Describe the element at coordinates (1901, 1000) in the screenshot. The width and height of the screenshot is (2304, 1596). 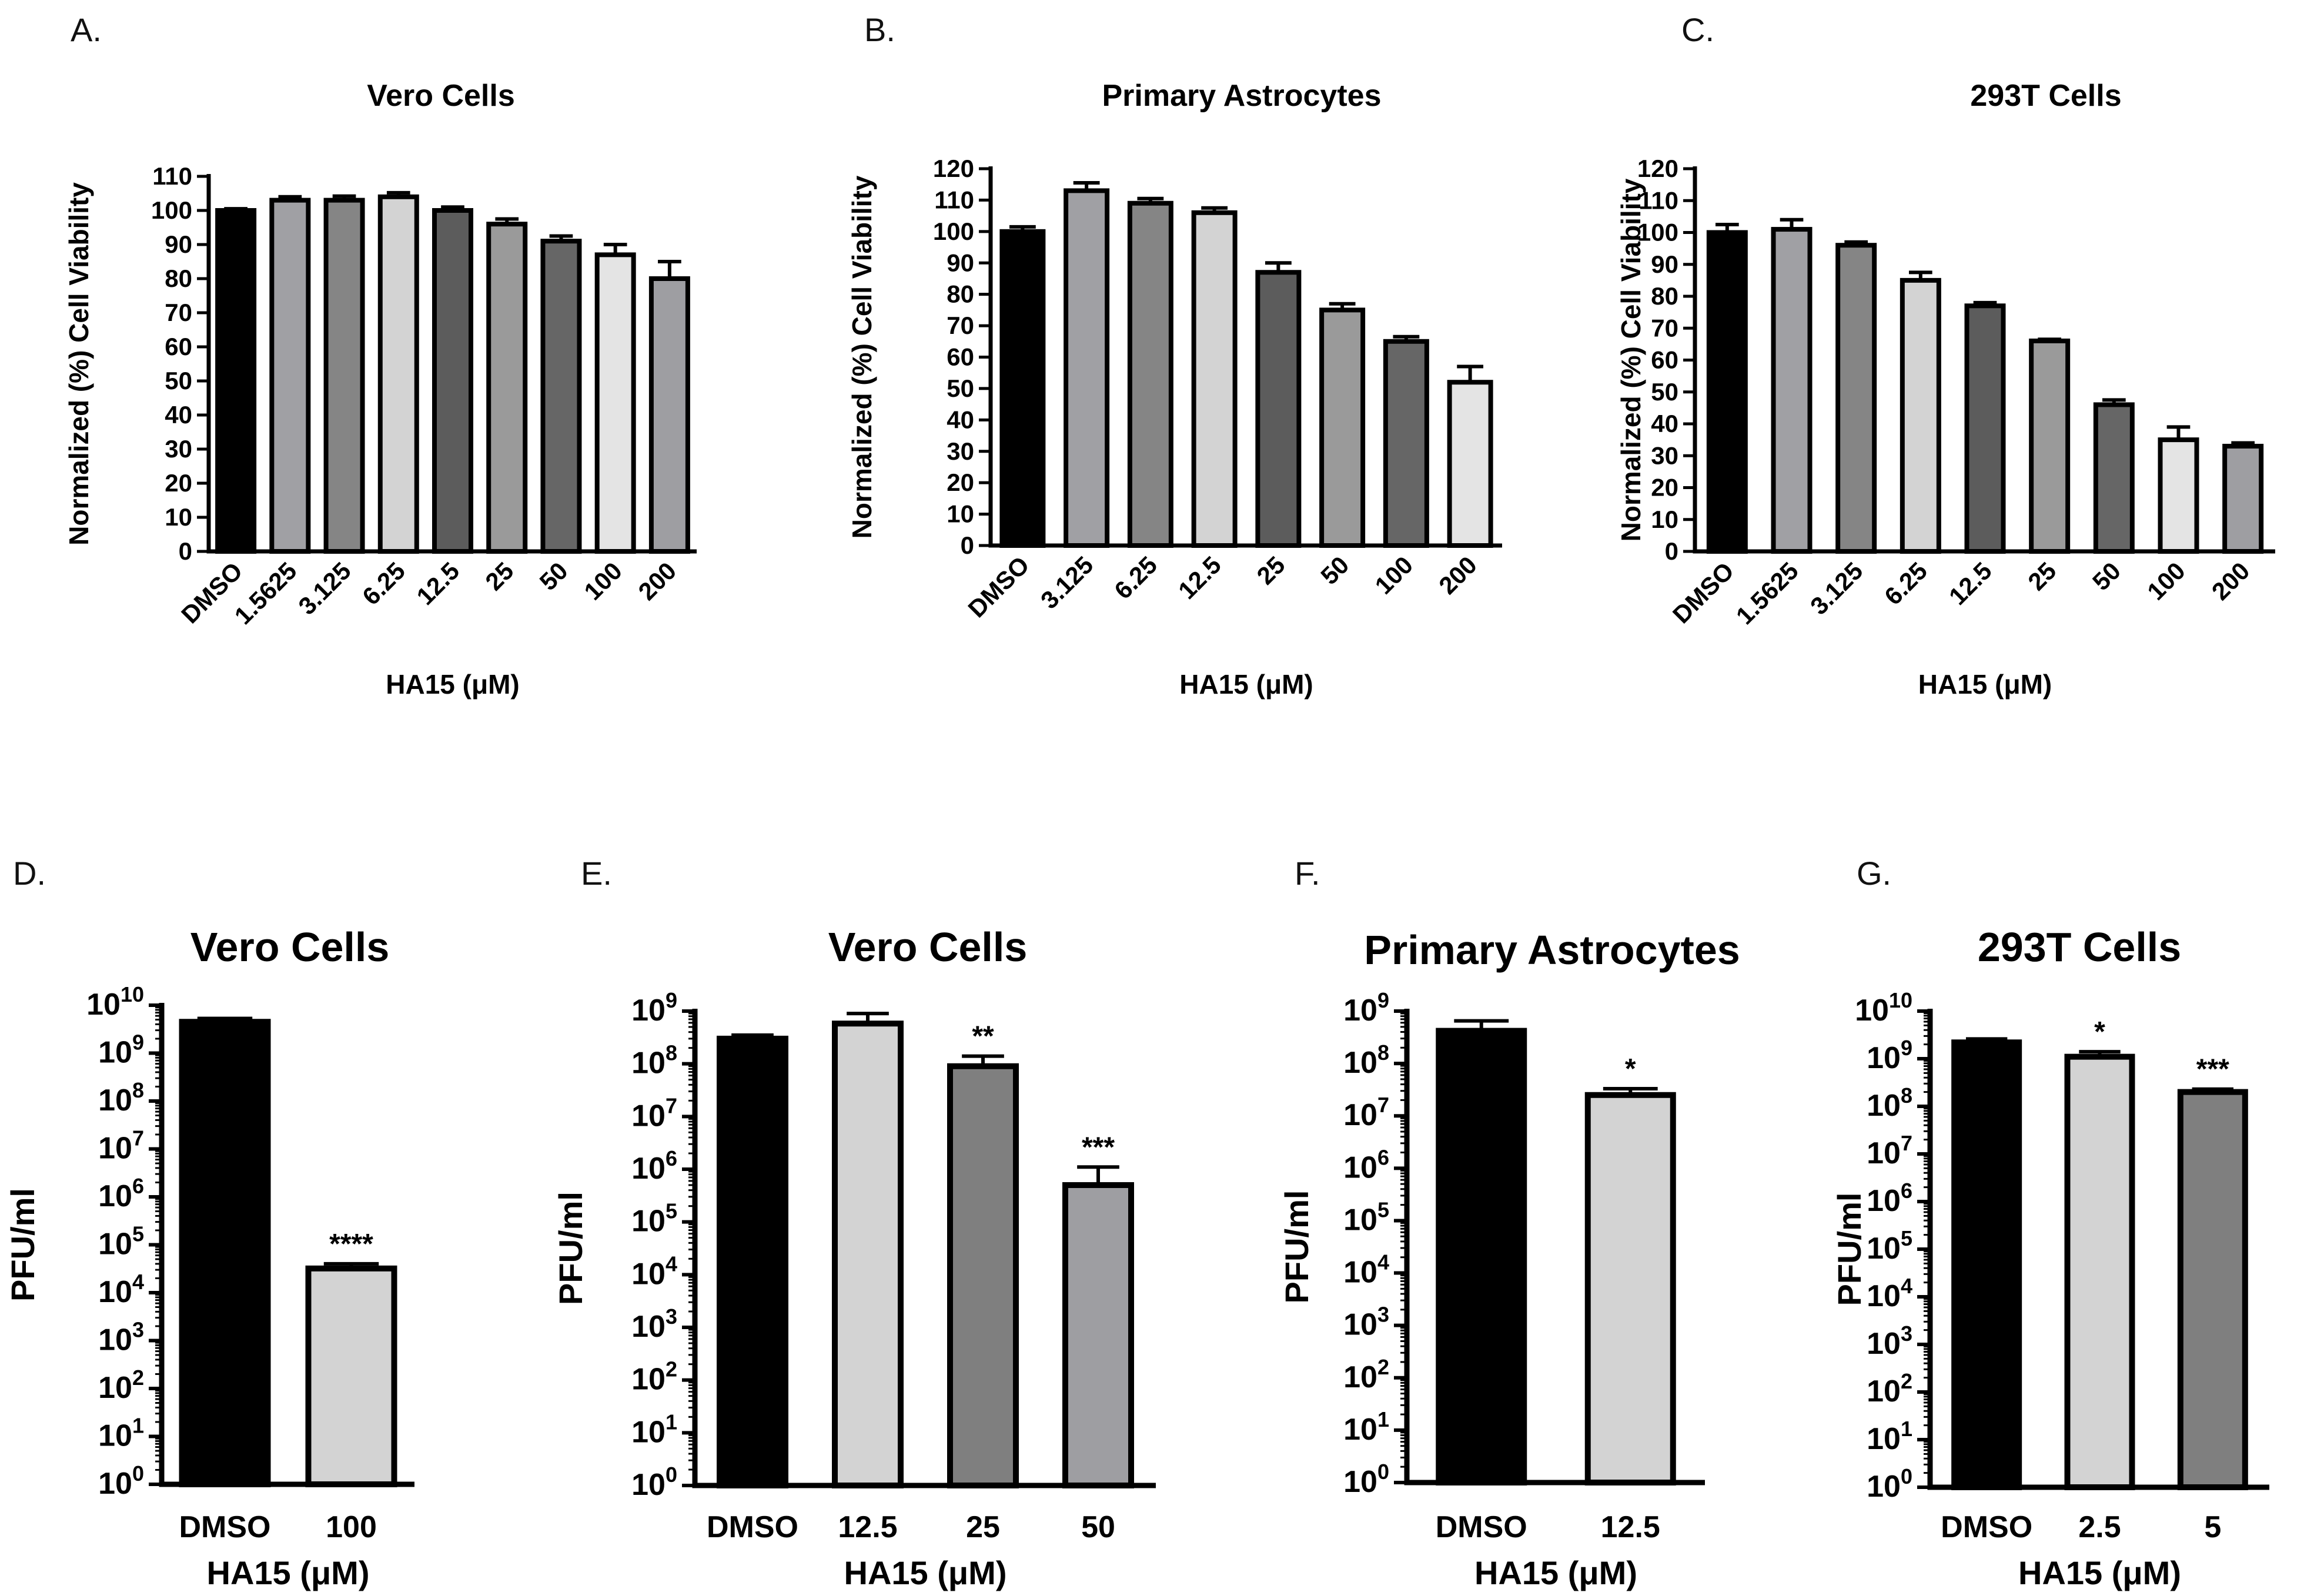
I see `y-tick-exponent: 10` at that location.